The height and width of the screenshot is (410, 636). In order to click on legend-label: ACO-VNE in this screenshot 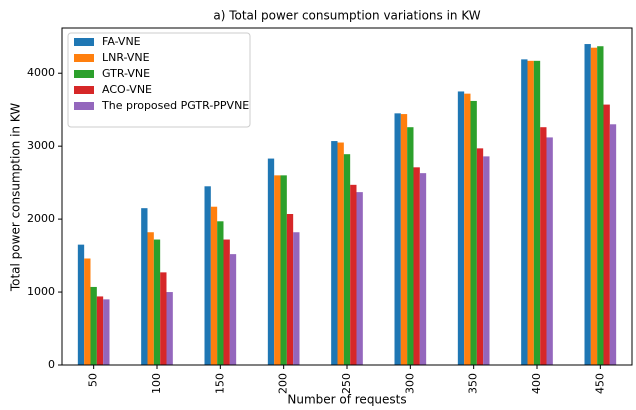, I will do `click(127, 89)`.